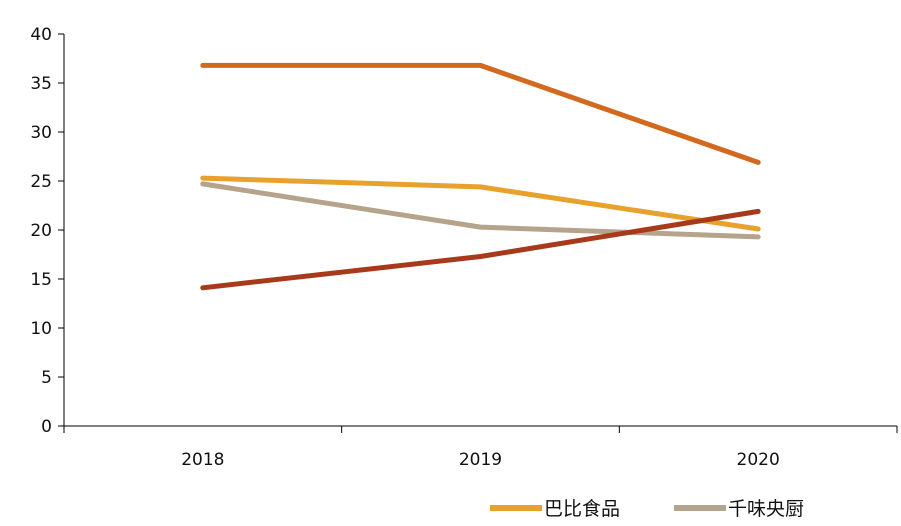 The height and width of the screenshot is (526, 901). Describe the element at coordinates (41, 182) in the screenshot. I see `y-tick-label: 25` at that location.